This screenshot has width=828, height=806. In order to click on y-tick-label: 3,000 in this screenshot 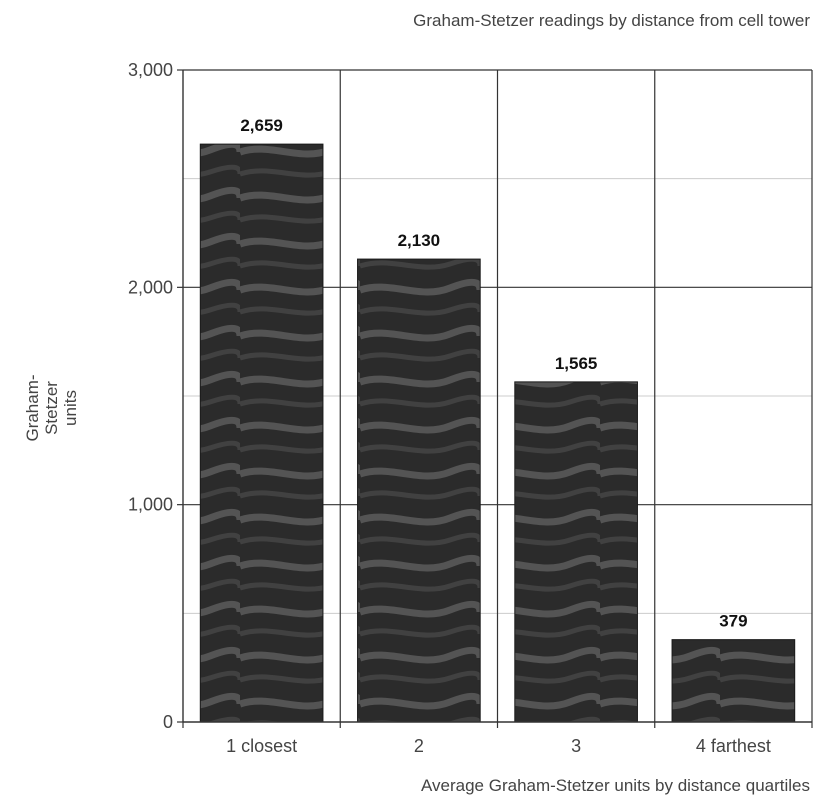, I will do `click(150, 70)`.